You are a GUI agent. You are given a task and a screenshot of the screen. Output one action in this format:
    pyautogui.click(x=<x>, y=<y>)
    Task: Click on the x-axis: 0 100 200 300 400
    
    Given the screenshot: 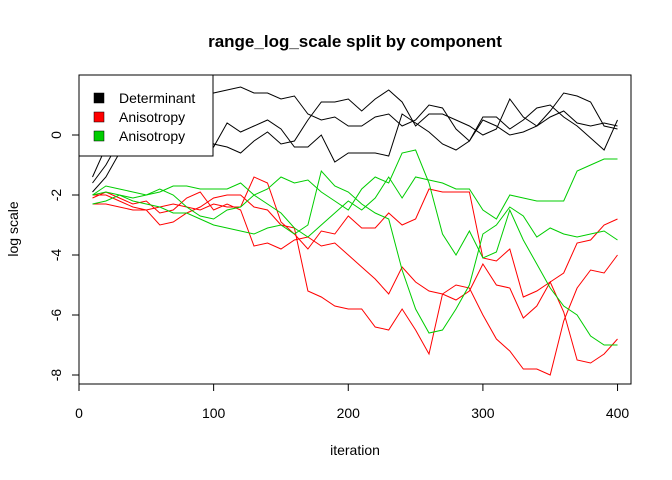 What is the action you would take?
    pyautogui.click(x=352, y=402)
    